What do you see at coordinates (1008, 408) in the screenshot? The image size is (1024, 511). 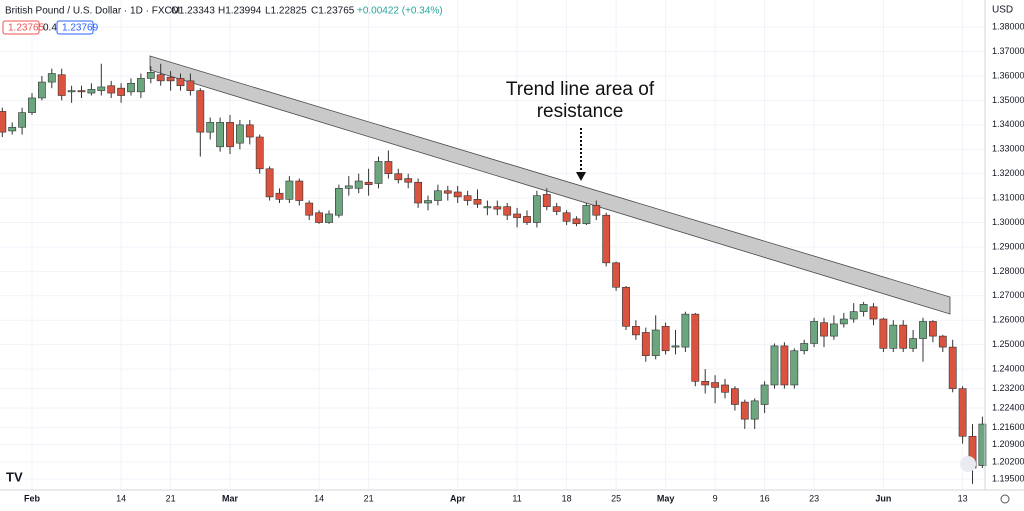 I see `y-tick-label: 1.22400` at bounding box center [1008, 408].